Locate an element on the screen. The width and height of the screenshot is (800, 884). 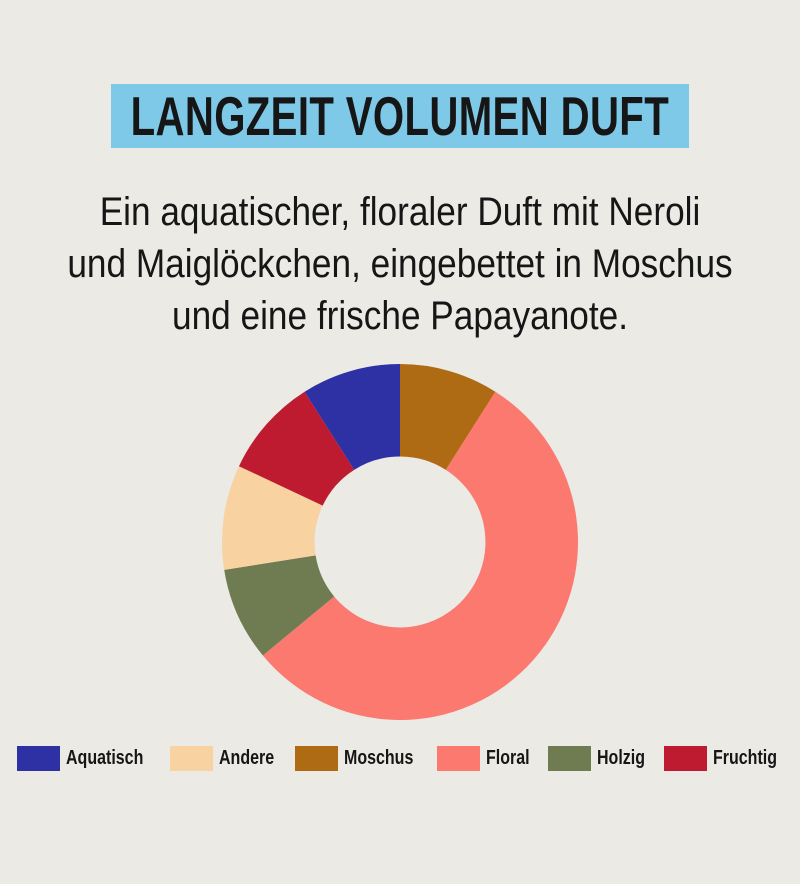
legend-item-fruchtig: Fruchtig is located at coordinates (723, 758).